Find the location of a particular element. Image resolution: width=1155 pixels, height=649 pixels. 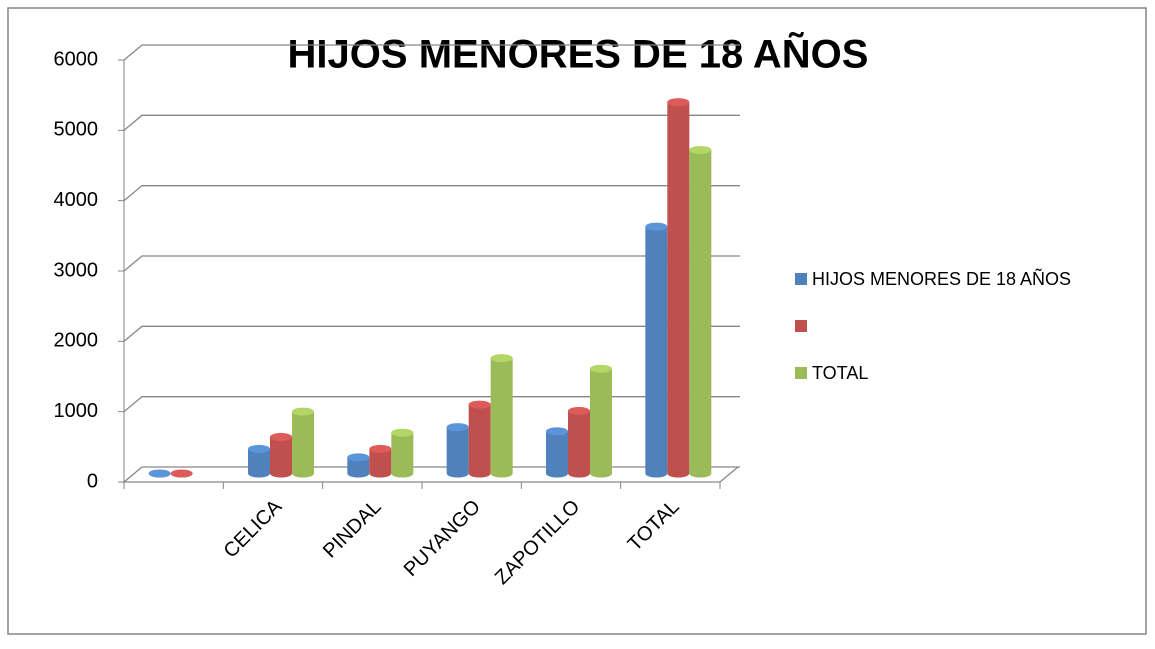

y-tick-label: 5000 is located at coordinates (76, 130).